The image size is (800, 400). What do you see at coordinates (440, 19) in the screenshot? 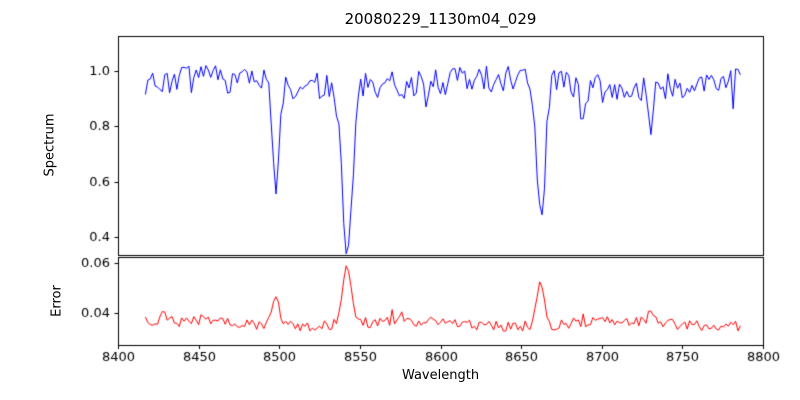
I see `plot-title: 20080229_1130m04_029` at bounding box center [440, 19].